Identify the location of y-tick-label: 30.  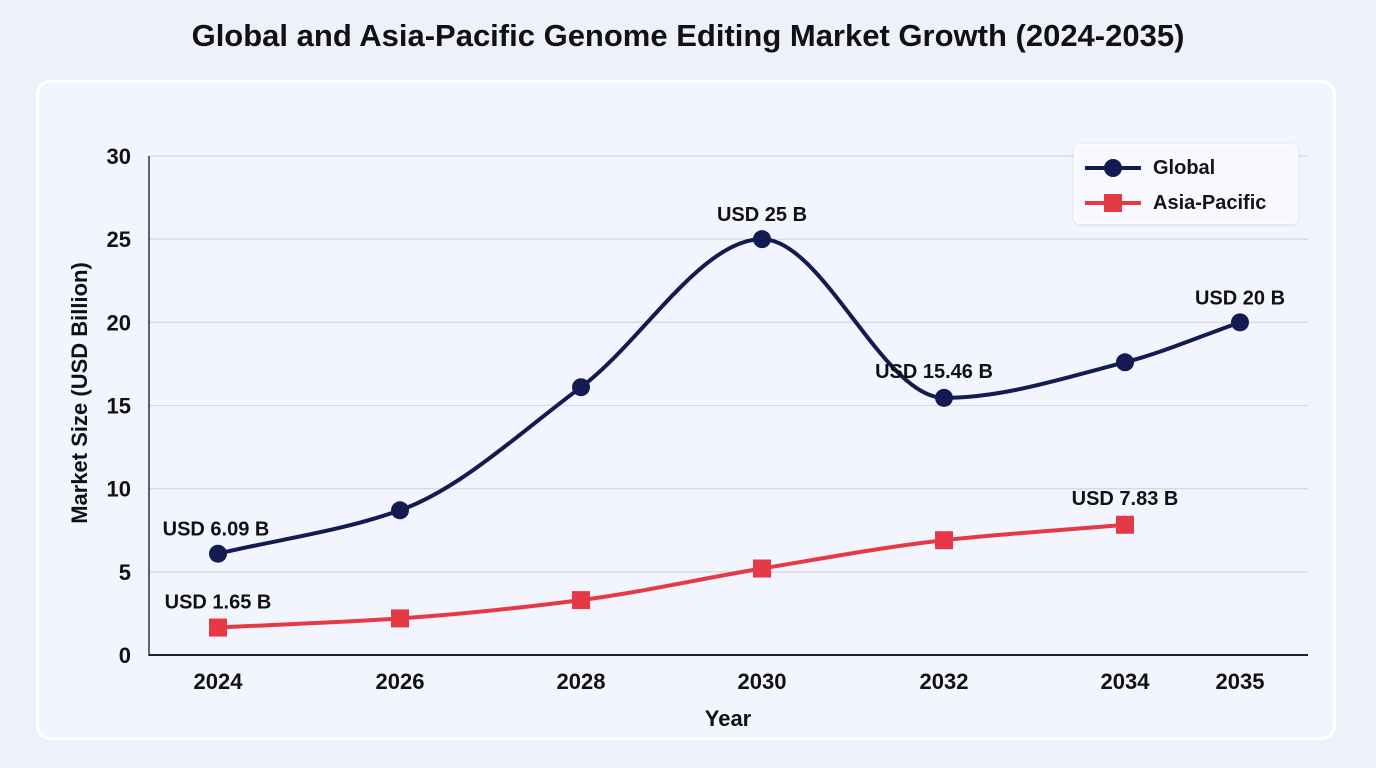
(119, 156).